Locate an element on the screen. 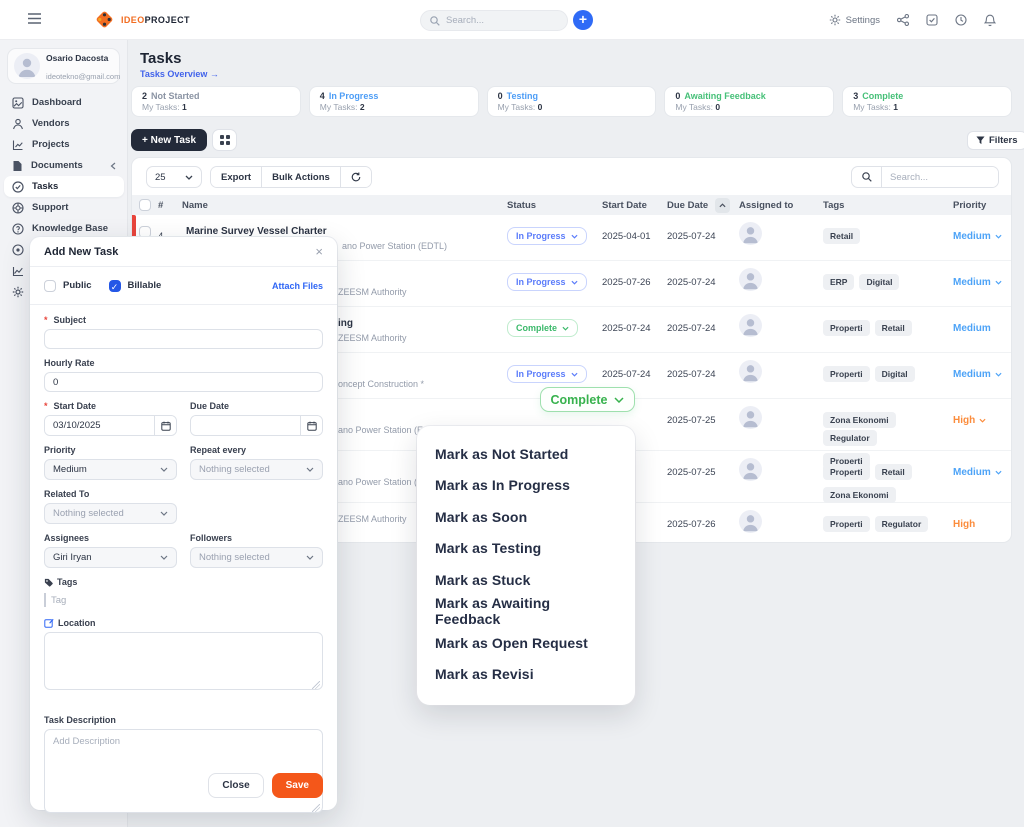 This screenshot has height=827, width=1024. status-dropdown: Complete is located at coordinates (543, 328).